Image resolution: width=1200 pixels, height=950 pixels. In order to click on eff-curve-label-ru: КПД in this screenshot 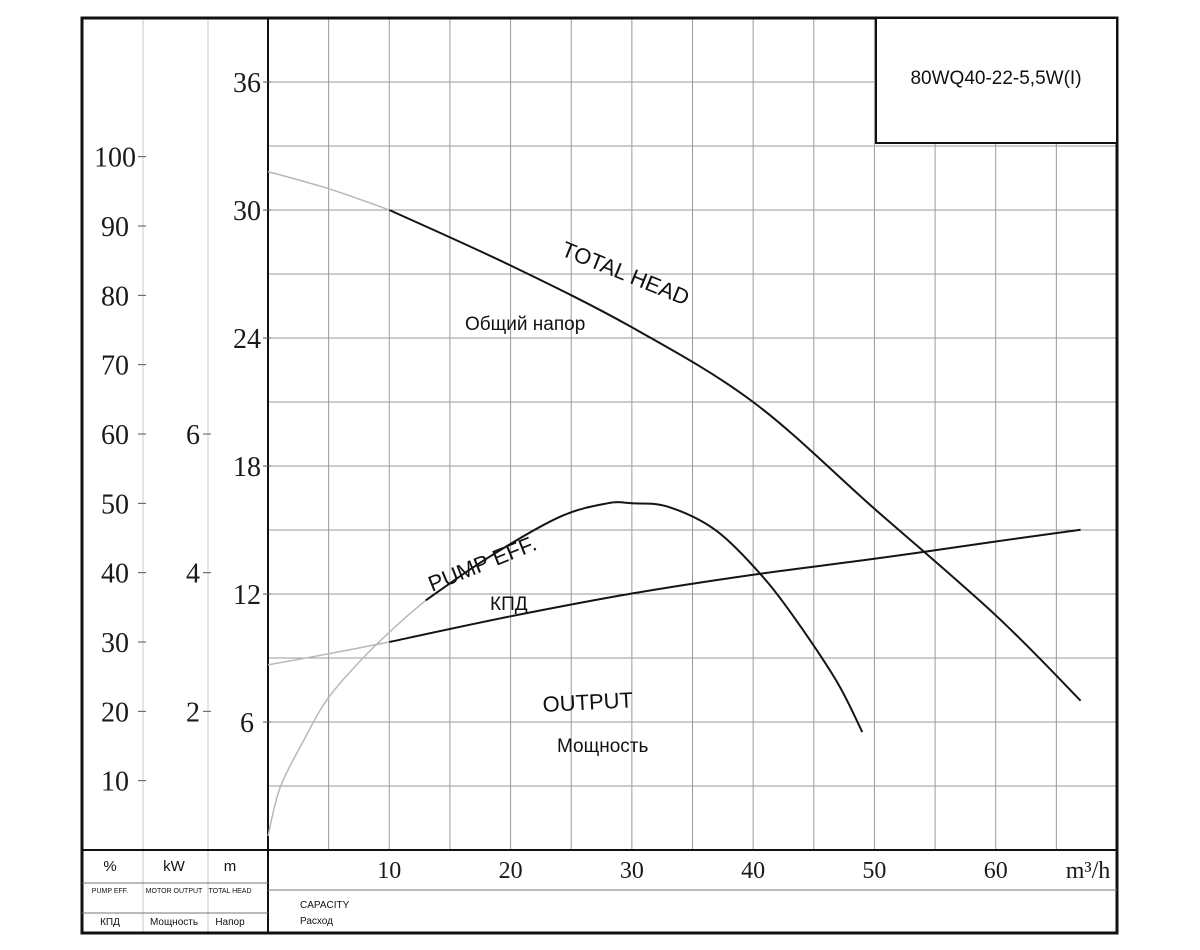, I will do `click(509, 604)`.